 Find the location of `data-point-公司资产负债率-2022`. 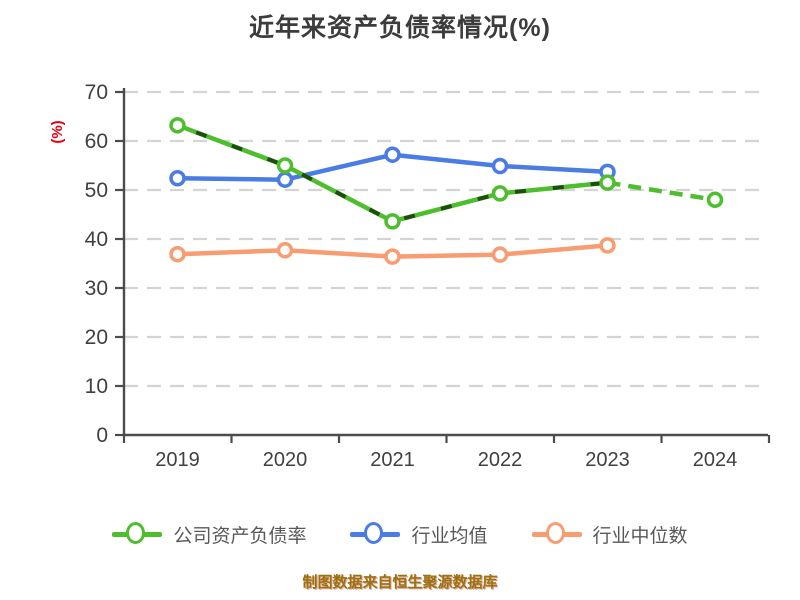

data-point-公司资产负债率-2022 is located at coordinates (500, 193).